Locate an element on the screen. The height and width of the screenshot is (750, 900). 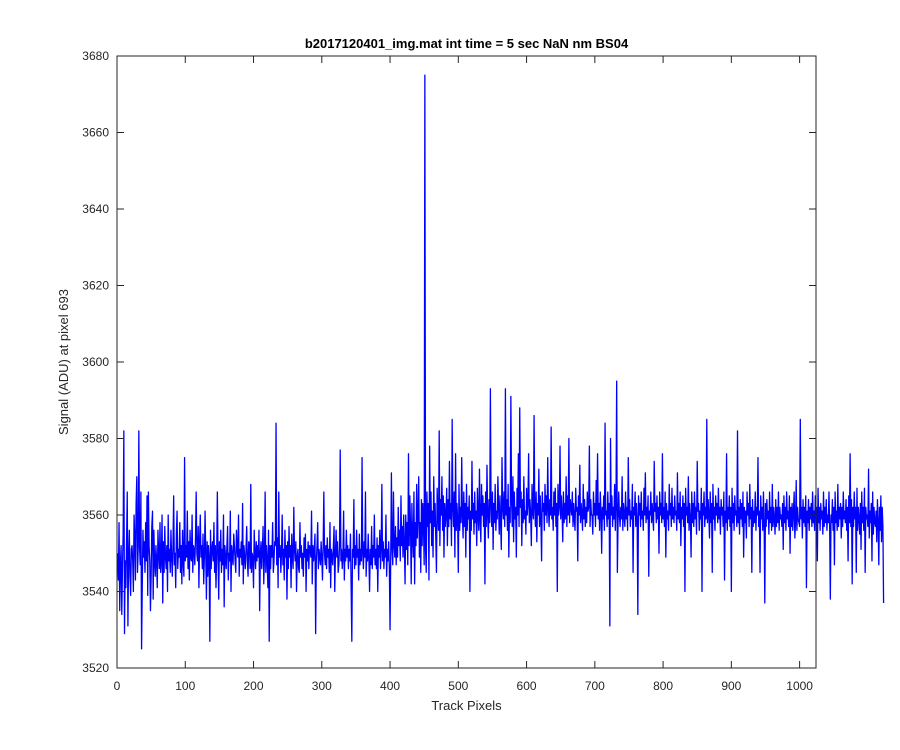
x-tick-label: 400 is located at coordinates (390, 686).